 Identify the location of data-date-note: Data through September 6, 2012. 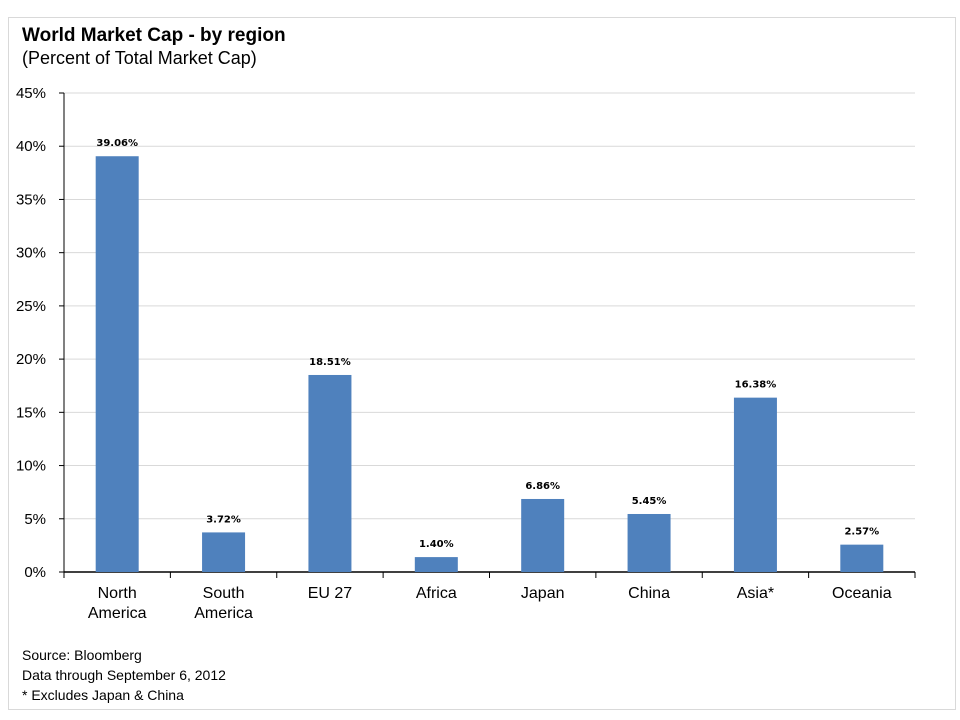
(124, 675).